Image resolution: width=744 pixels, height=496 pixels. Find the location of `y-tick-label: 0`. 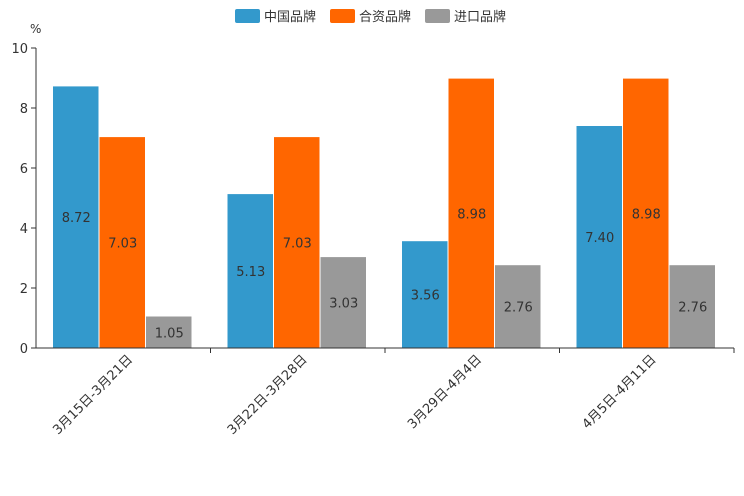

y-tick-label: 0 is located at coordinates (24, 349).